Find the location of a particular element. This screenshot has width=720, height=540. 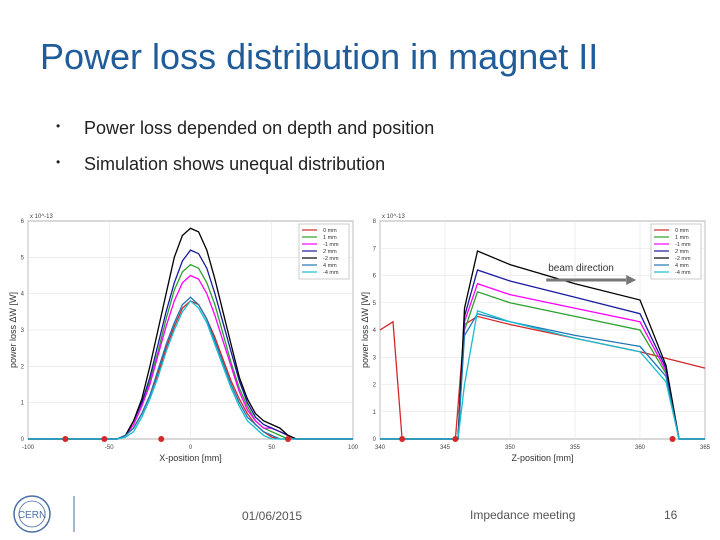

footer-page-number: 16 is located at coordinates (671, 515).